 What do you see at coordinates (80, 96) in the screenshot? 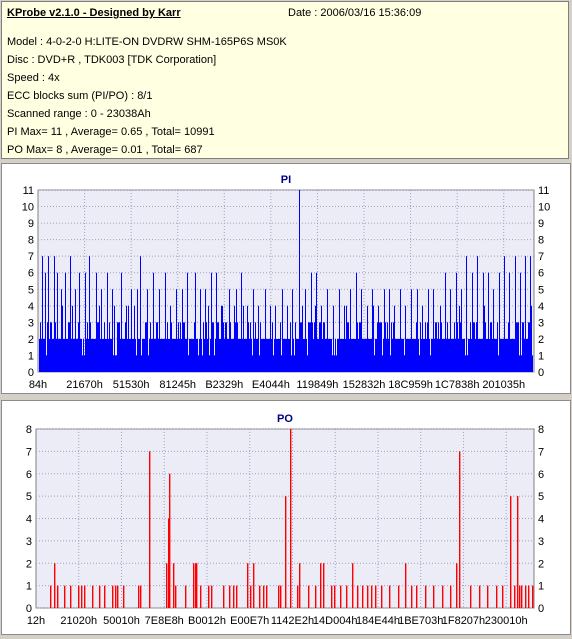
I see `ecc-line: ECC blocks sum (PI/PO) : 8/1` at bounding box center [80, 96].